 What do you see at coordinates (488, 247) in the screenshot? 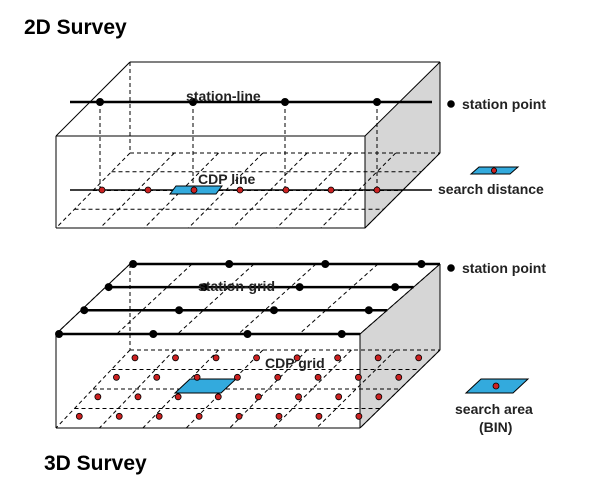
I see `legend` at bounding box center [488, 247].